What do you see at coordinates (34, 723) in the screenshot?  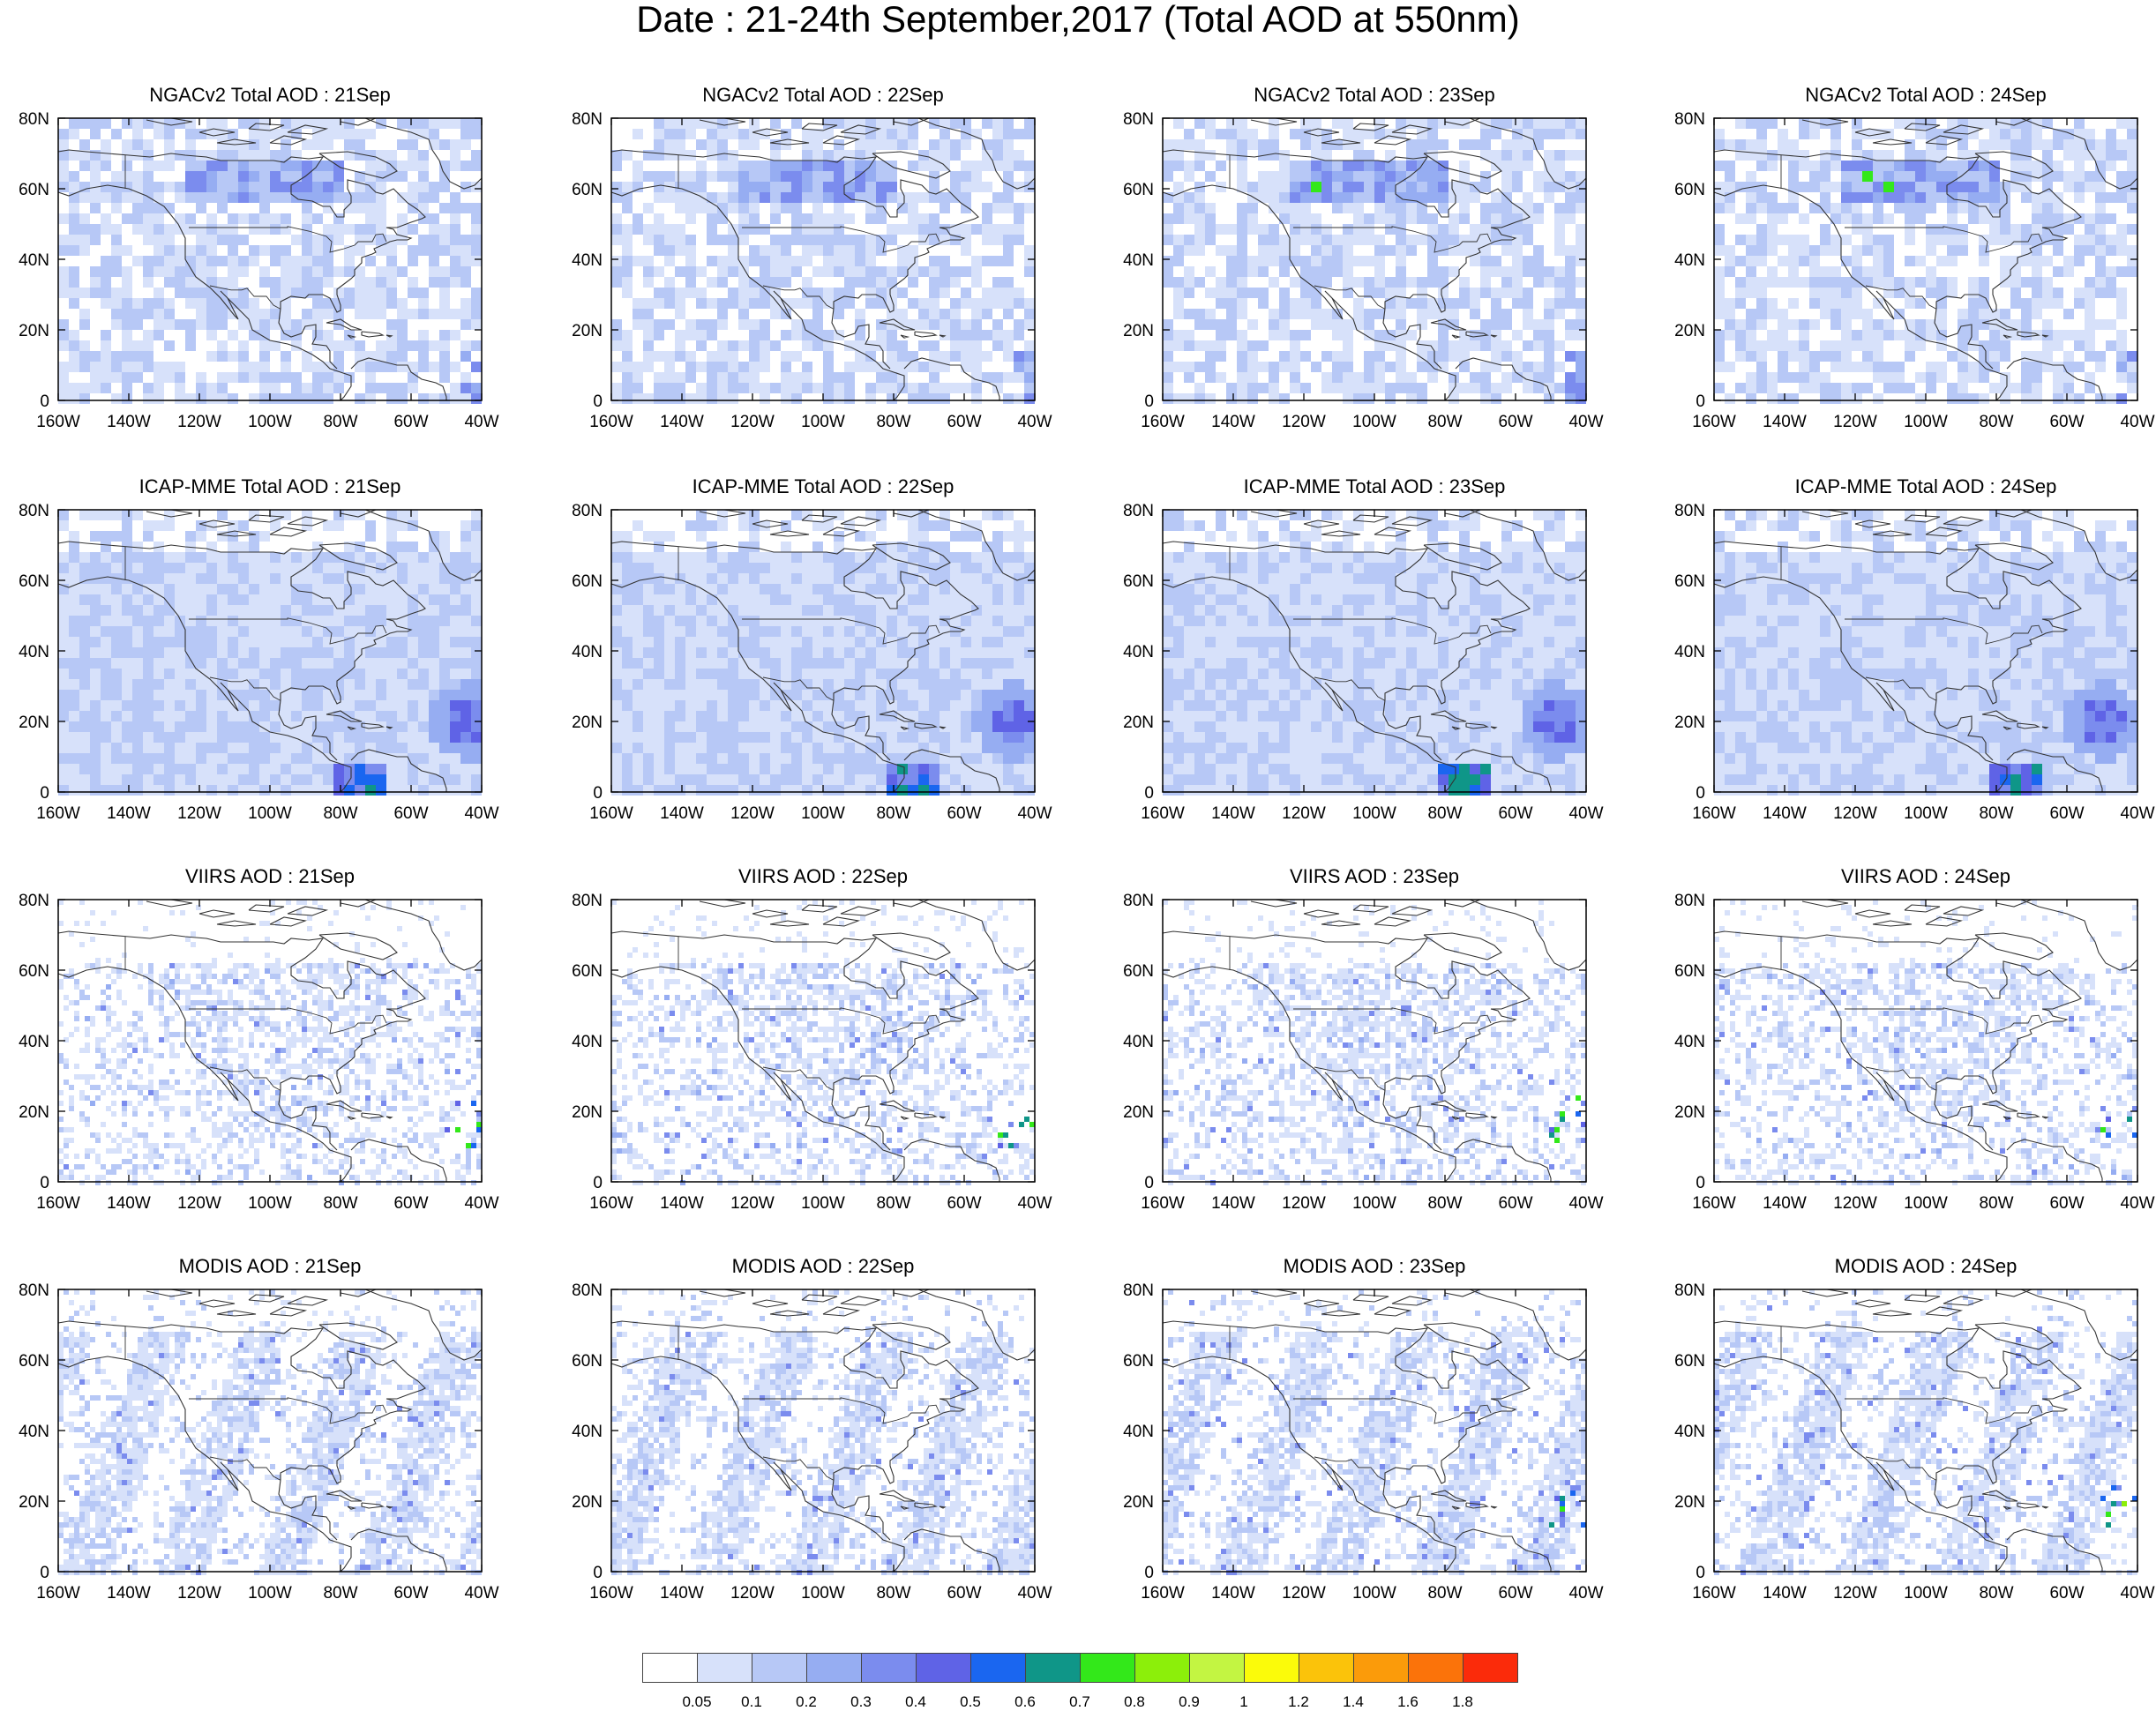 I see `y-tick-label: 20N` at bounding box center [34, 723].